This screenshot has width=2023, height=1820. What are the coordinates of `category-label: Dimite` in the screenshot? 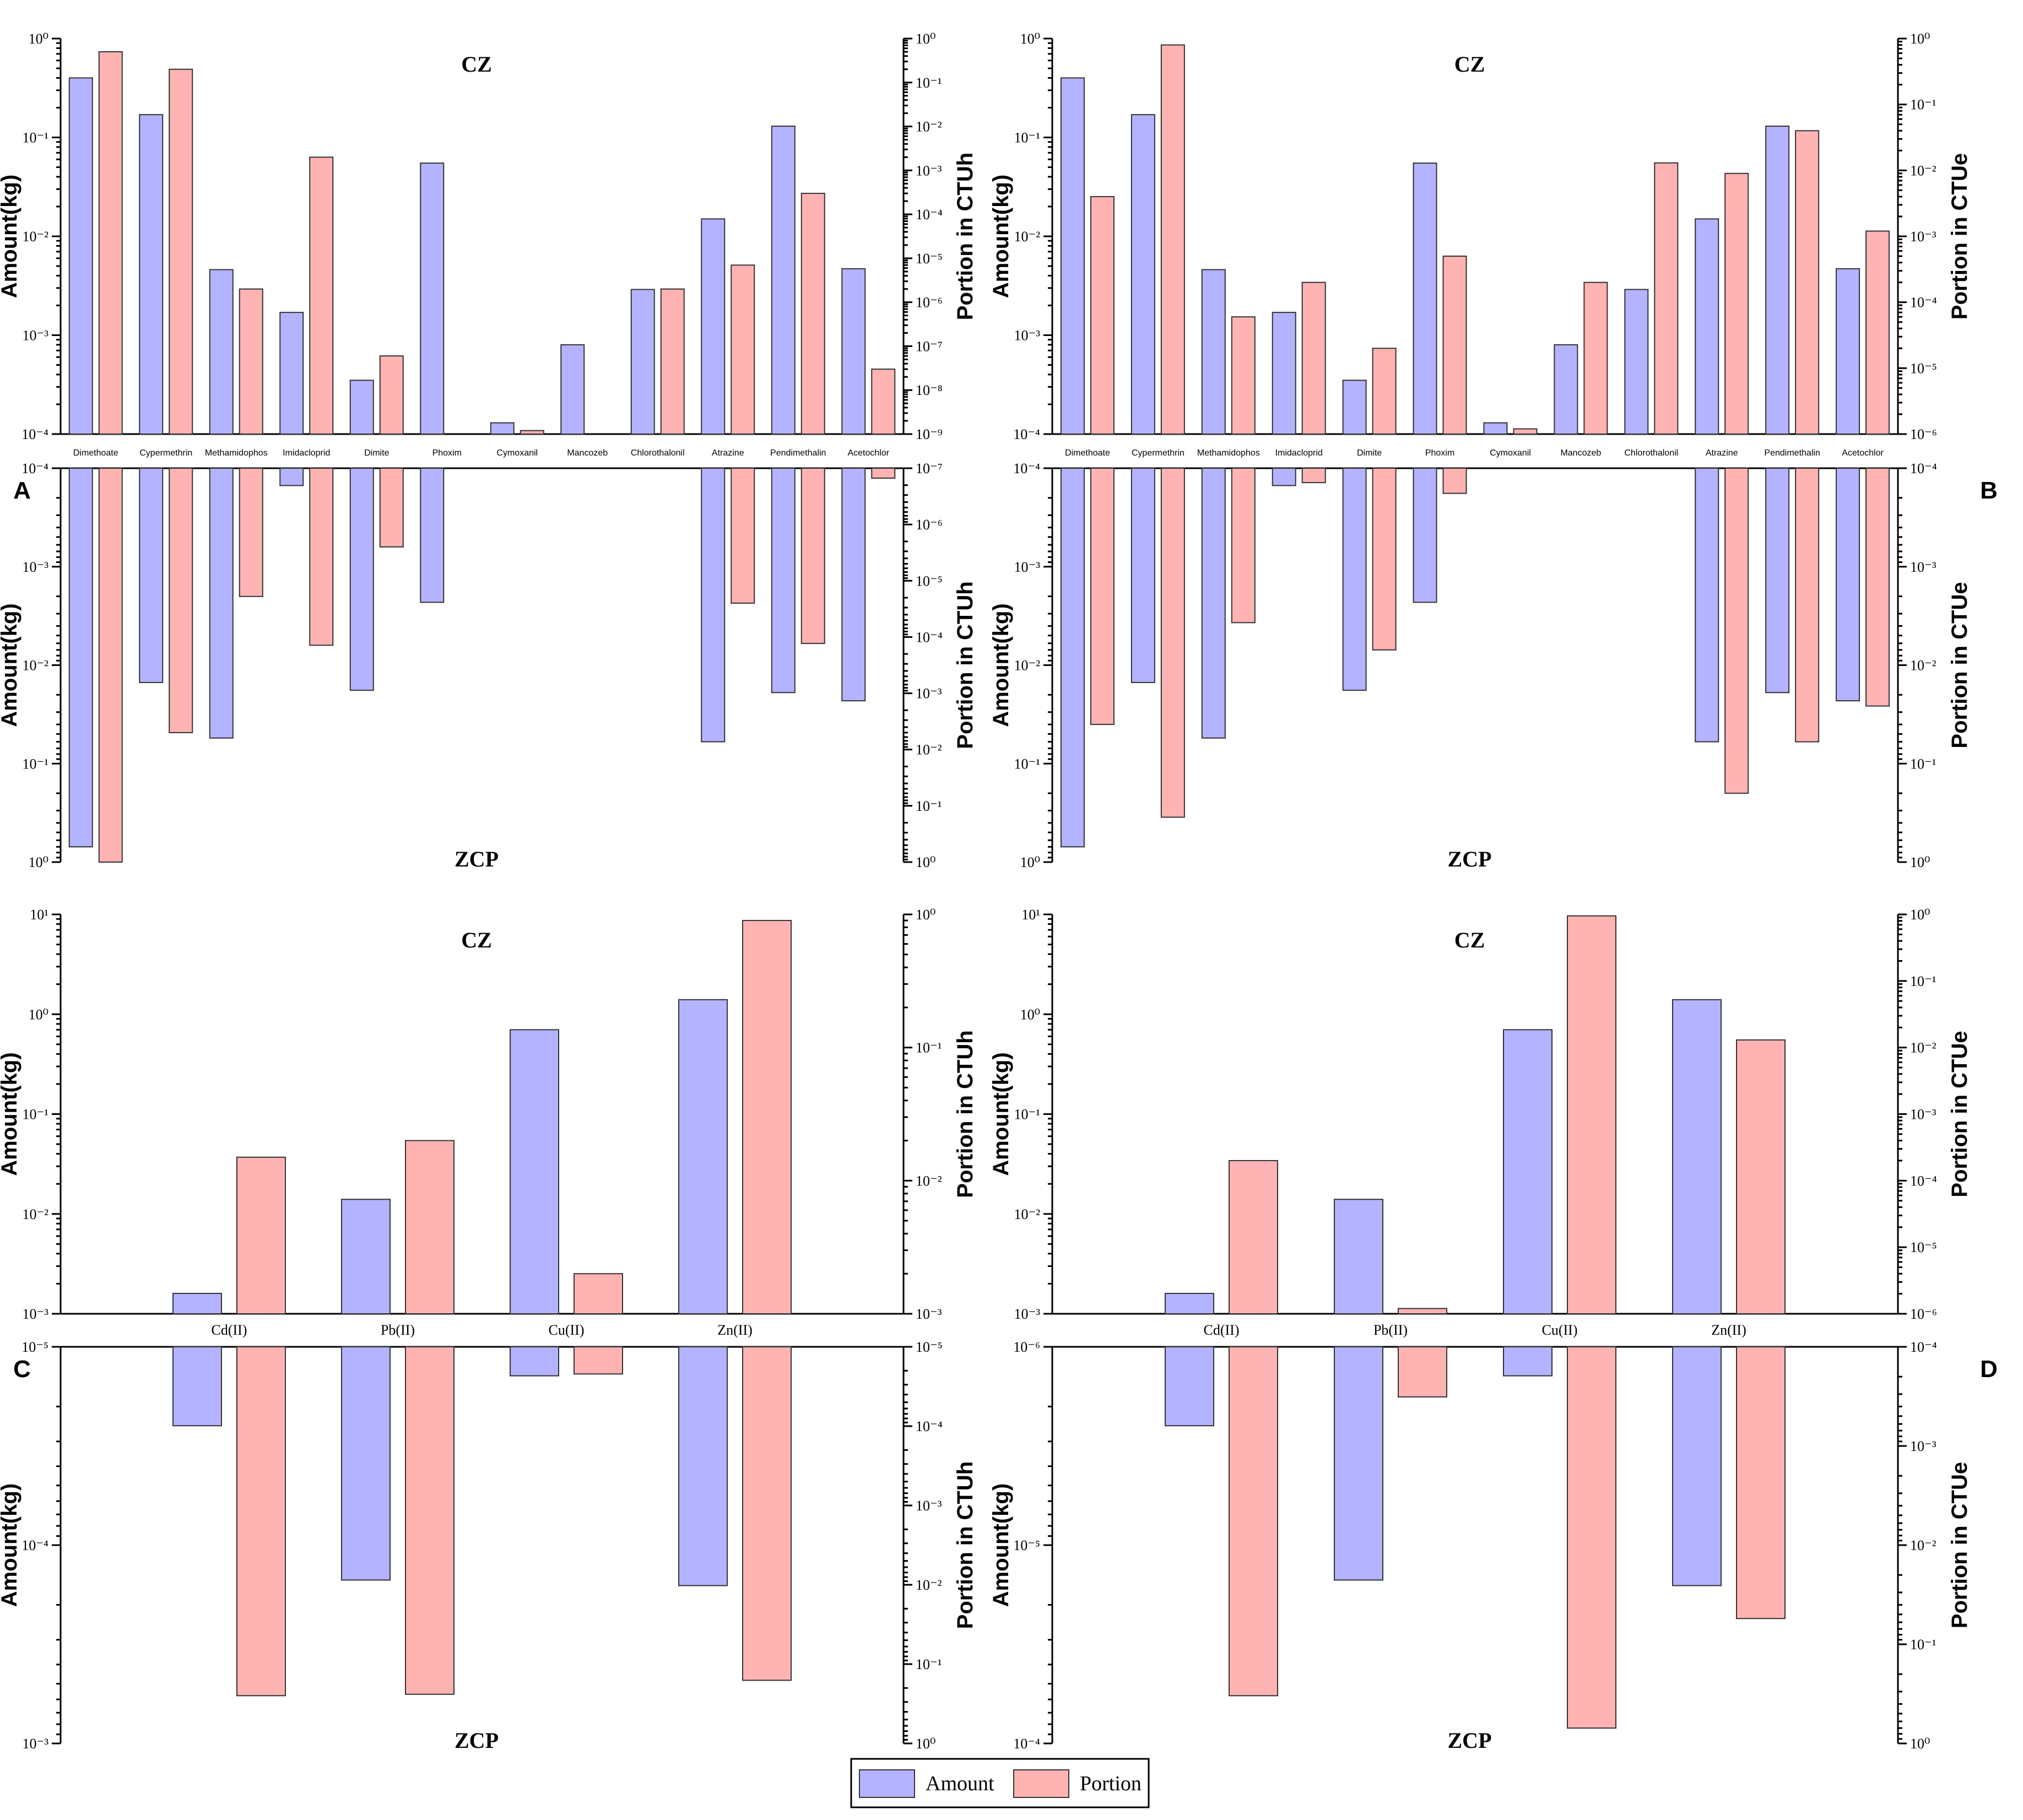 It's located at (376, 453).